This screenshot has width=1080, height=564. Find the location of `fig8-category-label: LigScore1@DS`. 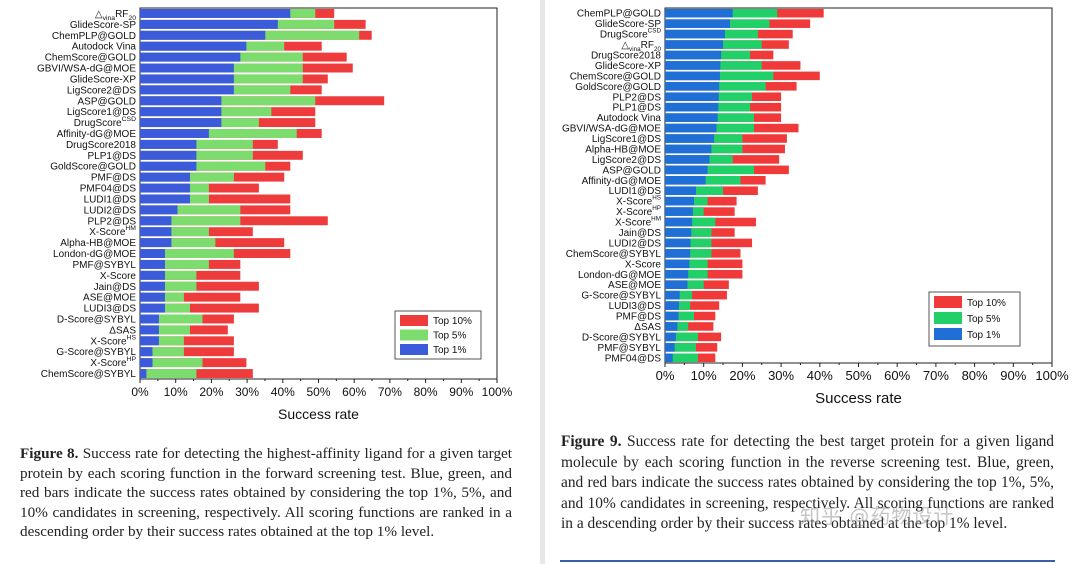

fig8-category-label: LigScore1@DS is located at coordinates (101, 112).